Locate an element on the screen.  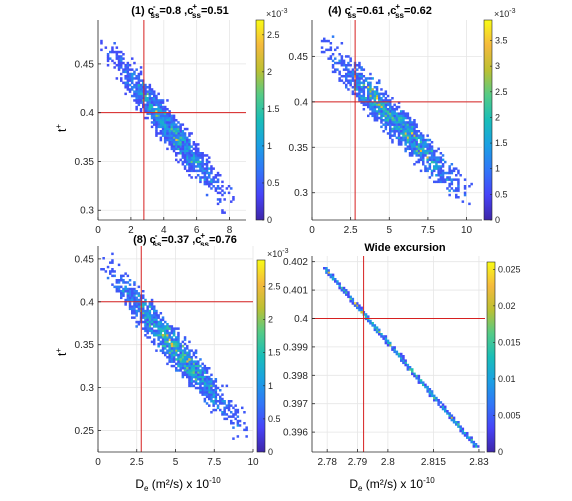
y-tick-label: 0.25 is located at coordinates (85, 431).